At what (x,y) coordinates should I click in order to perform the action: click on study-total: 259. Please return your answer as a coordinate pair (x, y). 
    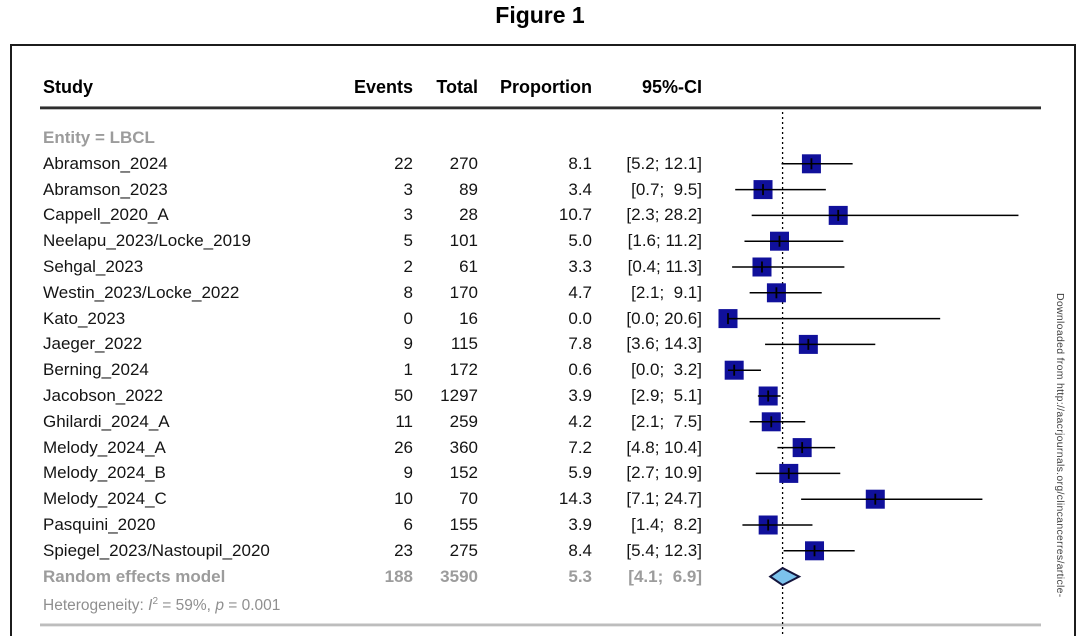
    Looking at the image, I should click on (463, 421).